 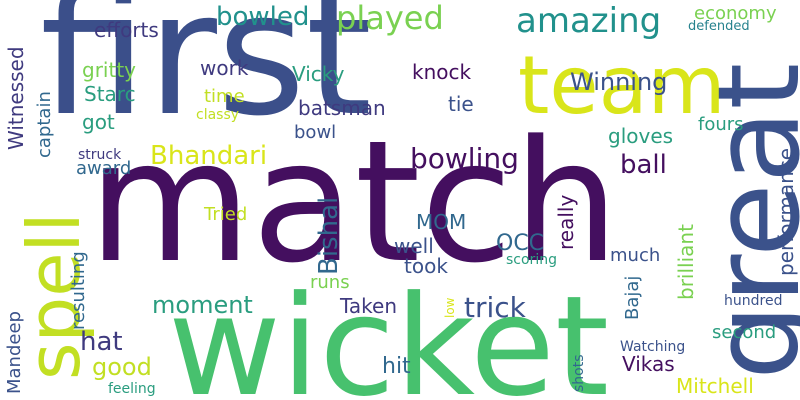 I want to click on word-trick: trick, so click(x=495, y=307).